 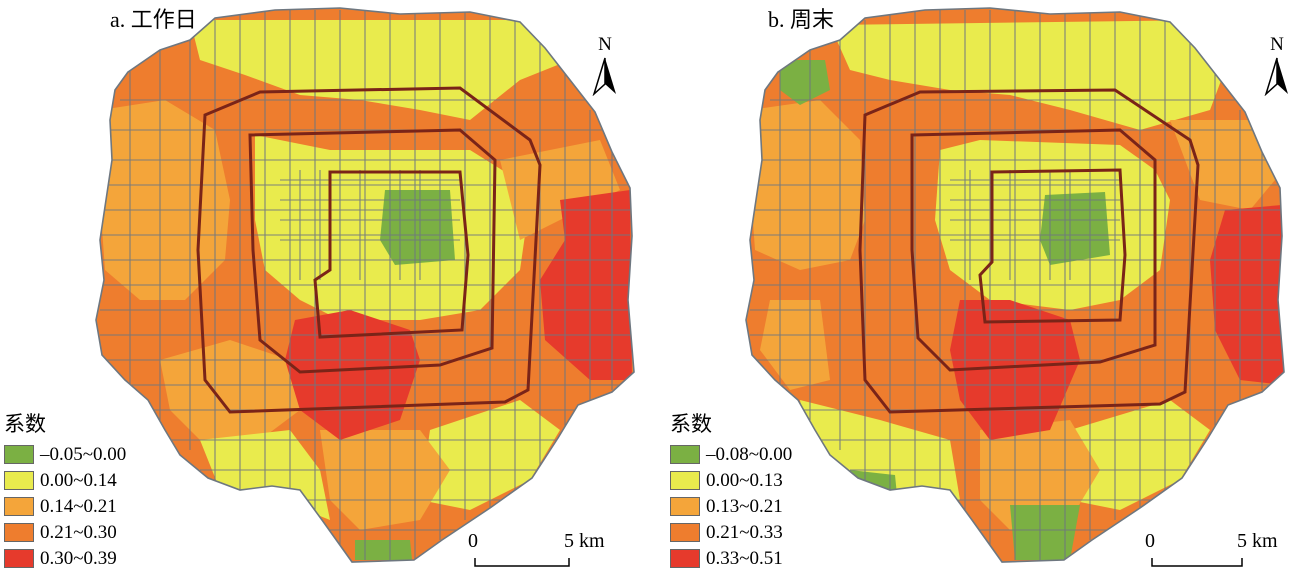 What do you see at coordinates (744, 558) in the screenshot?
I see `legend-label: 0.33~0.51` at bounding box center [744, 558].